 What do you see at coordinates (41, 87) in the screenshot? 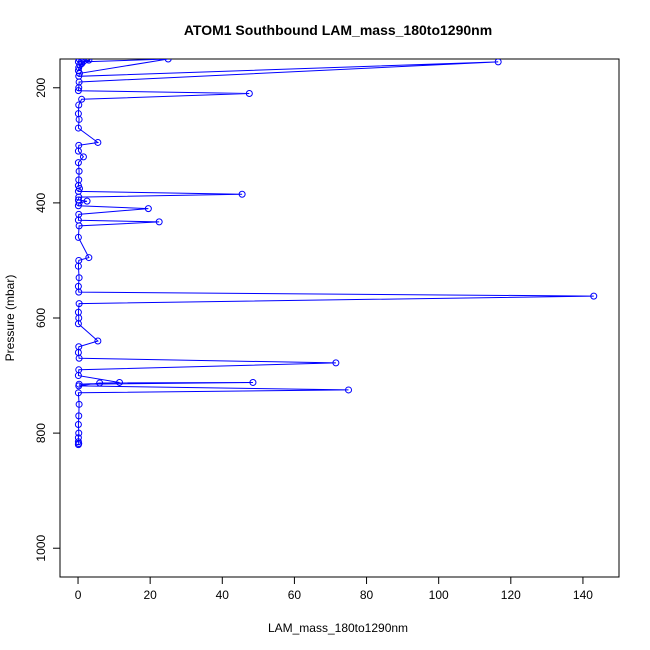
I see `y-tick-label: 200` at bounding box center [41, 87].